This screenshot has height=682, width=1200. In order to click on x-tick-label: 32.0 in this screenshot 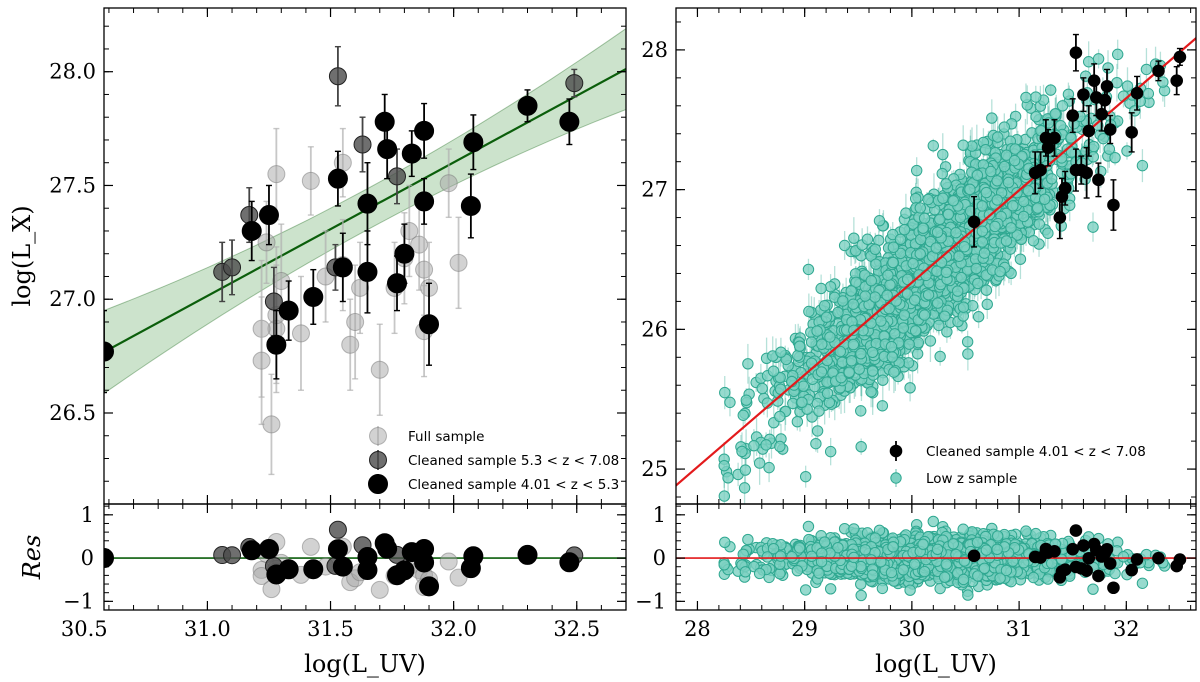, I will do `click(453, 629)`.